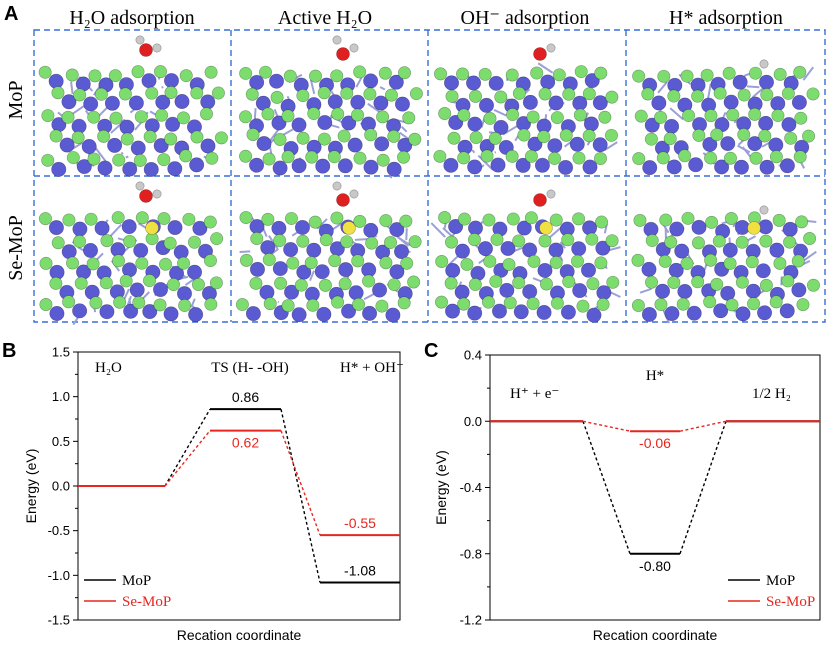  What do you see at coordinates (471, 487) in the screenshot?
I see `y-tick-label: -0.4` at bounding box center [471, 487].